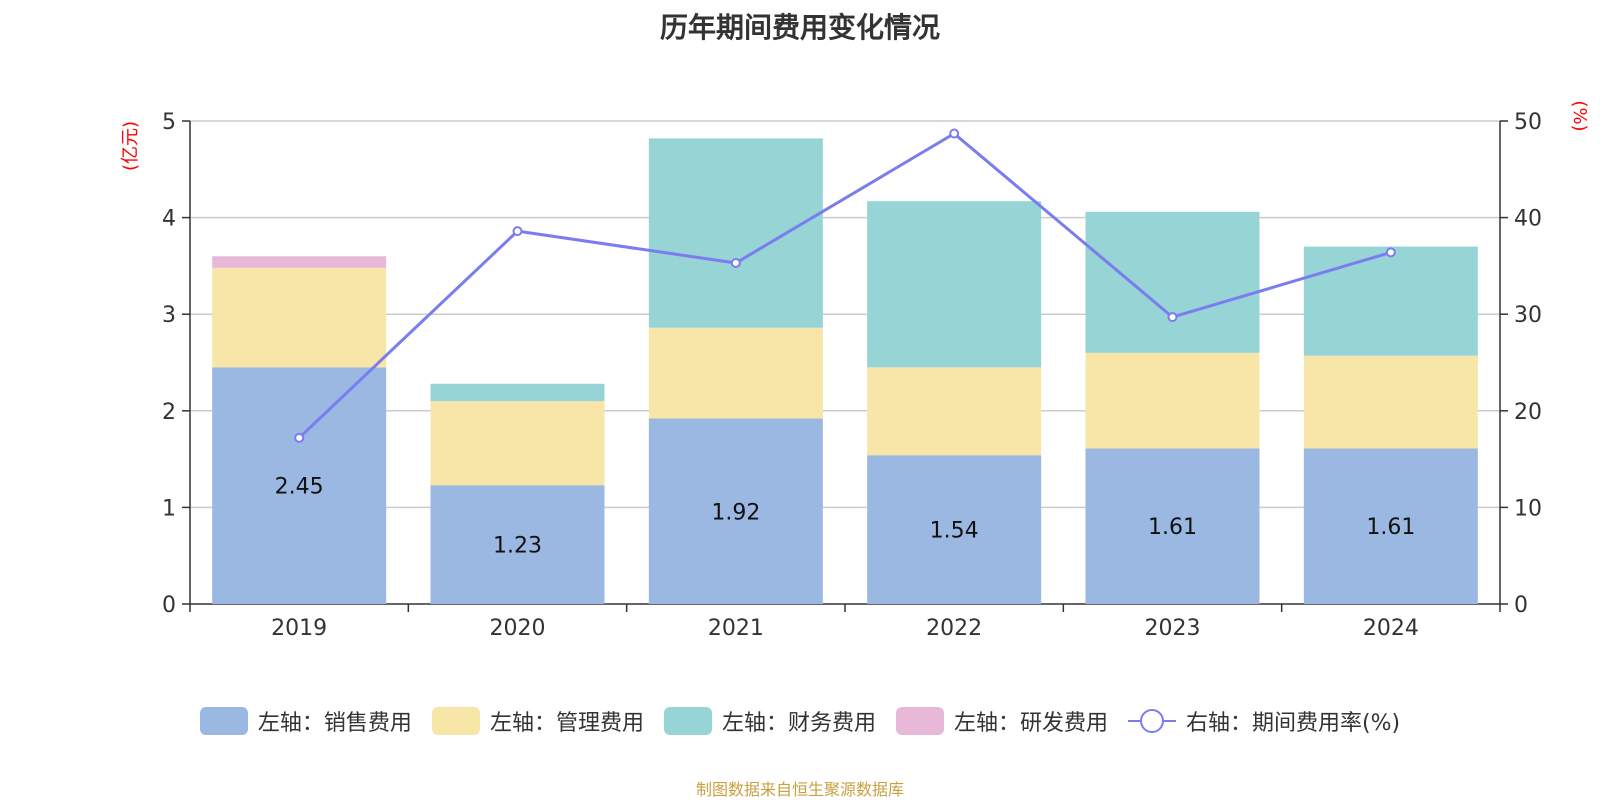 The height and width of the screenshot is (800, 1600). What do you see at coordinates (169, 122) in the screenshot?
I see `left-axis-tick-label: 5` at bounding box center [169, 122].